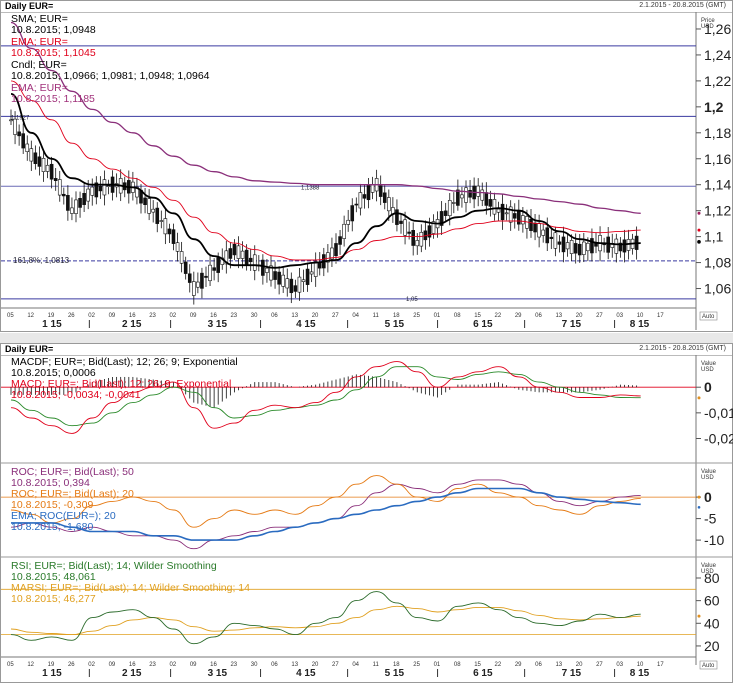 The image size is (733, 683). Describe the element at coordinates (29, 349) in the screenshot. I see `indicator-panel-title: Daily EUR=` at that location.